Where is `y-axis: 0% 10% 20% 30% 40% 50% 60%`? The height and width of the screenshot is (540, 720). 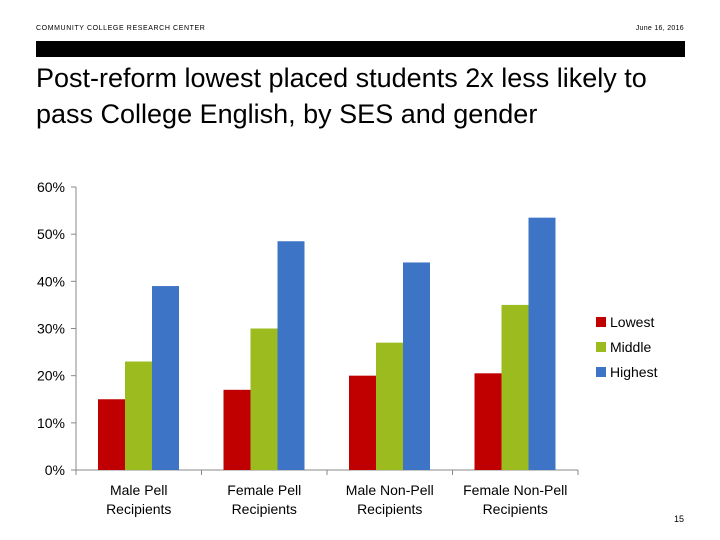
y-axis: 0% 10% 20% 30% 40% 50% 60% is located at coordinates (57, 328).